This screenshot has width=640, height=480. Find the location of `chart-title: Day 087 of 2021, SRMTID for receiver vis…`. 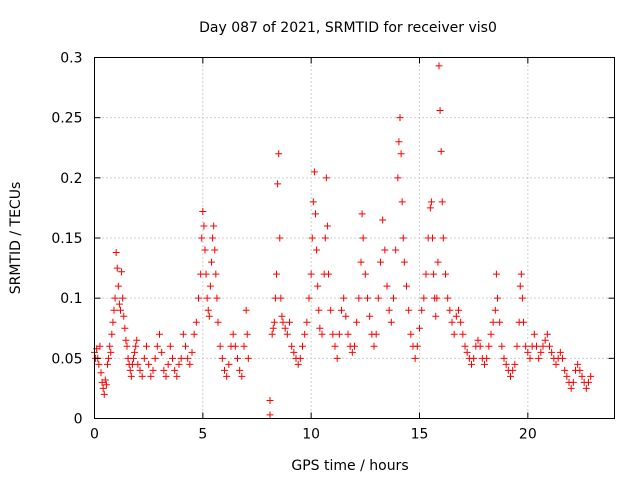

chart-title: Day 087 of 2021, SRMTID for receiver vis… is located at coordinates (348, 28).